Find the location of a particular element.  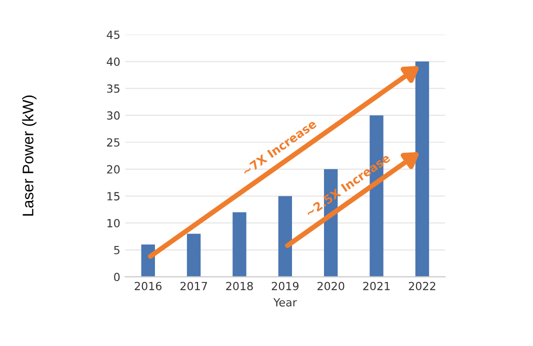

x-tick-label: 2022 is located at coordinates (422, 286).